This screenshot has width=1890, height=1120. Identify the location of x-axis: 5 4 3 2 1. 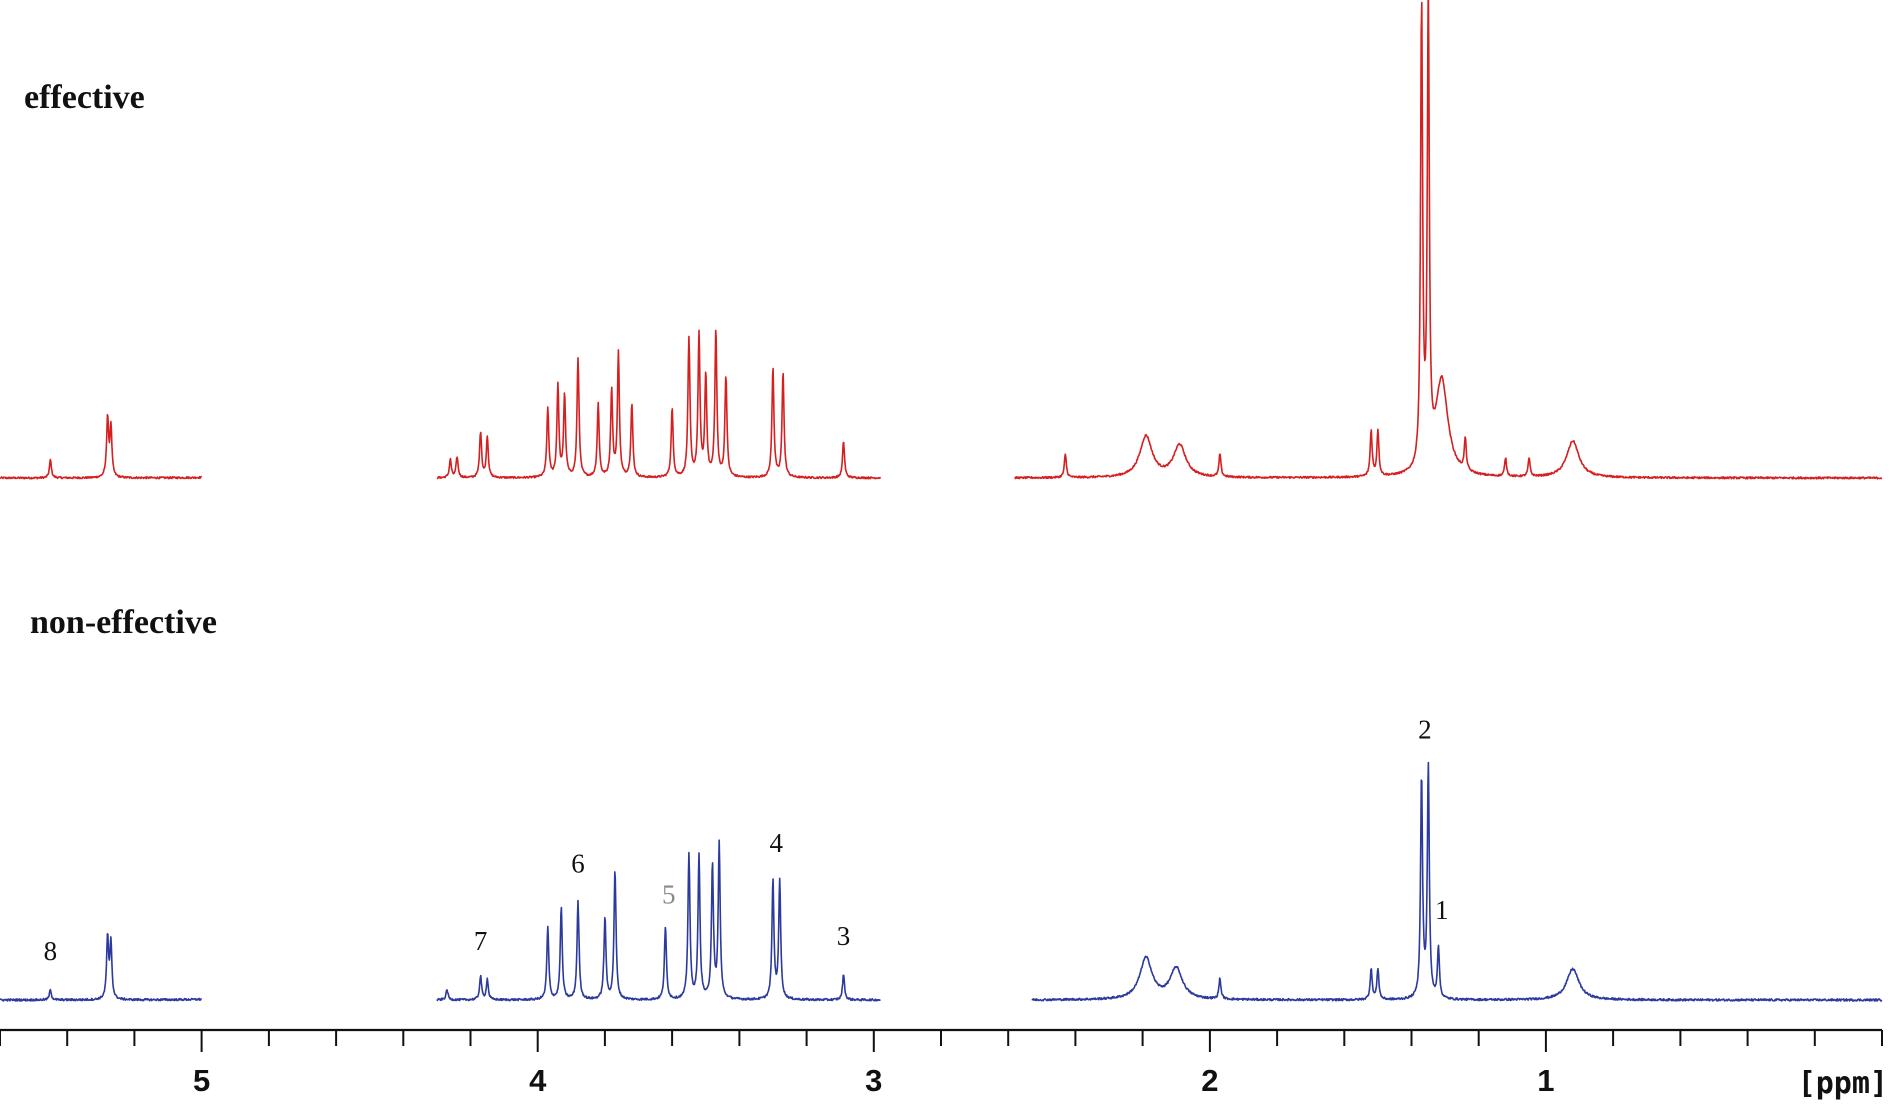
(941, 1063).